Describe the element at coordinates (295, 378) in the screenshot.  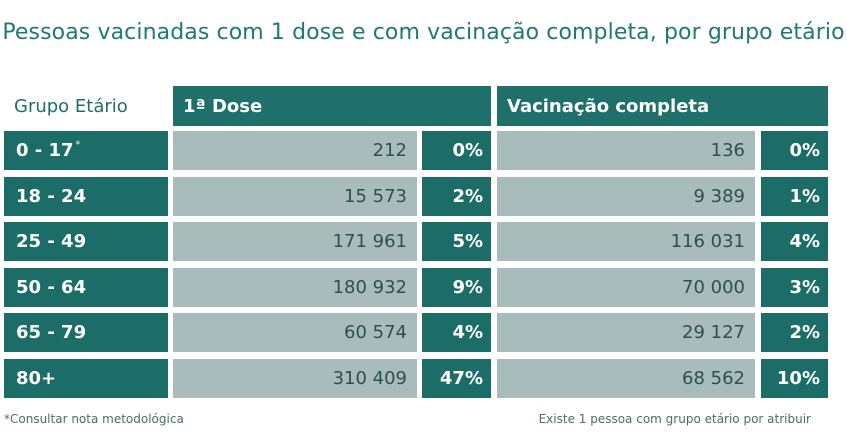
I see `first-dose-count: 310 409` at that location.